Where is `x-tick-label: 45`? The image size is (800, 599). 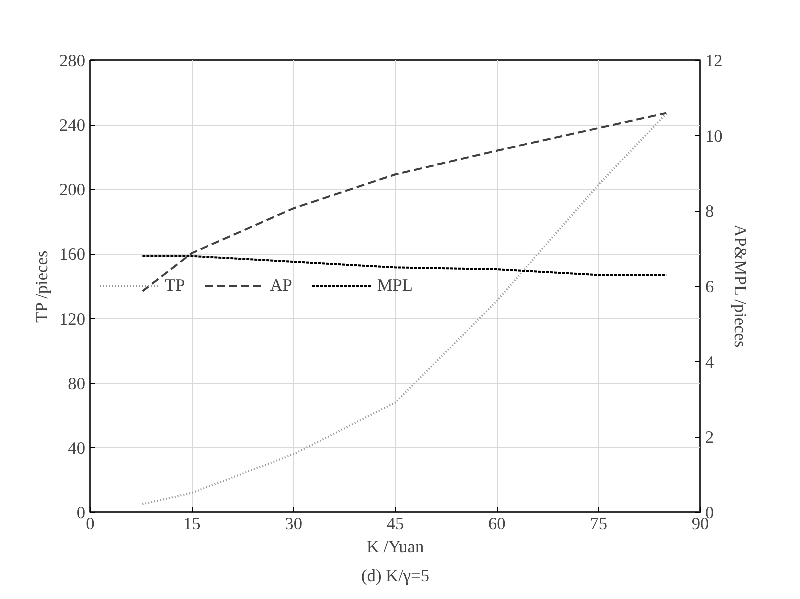 x-tick-label: 45 is located at coordinates (395, 524).